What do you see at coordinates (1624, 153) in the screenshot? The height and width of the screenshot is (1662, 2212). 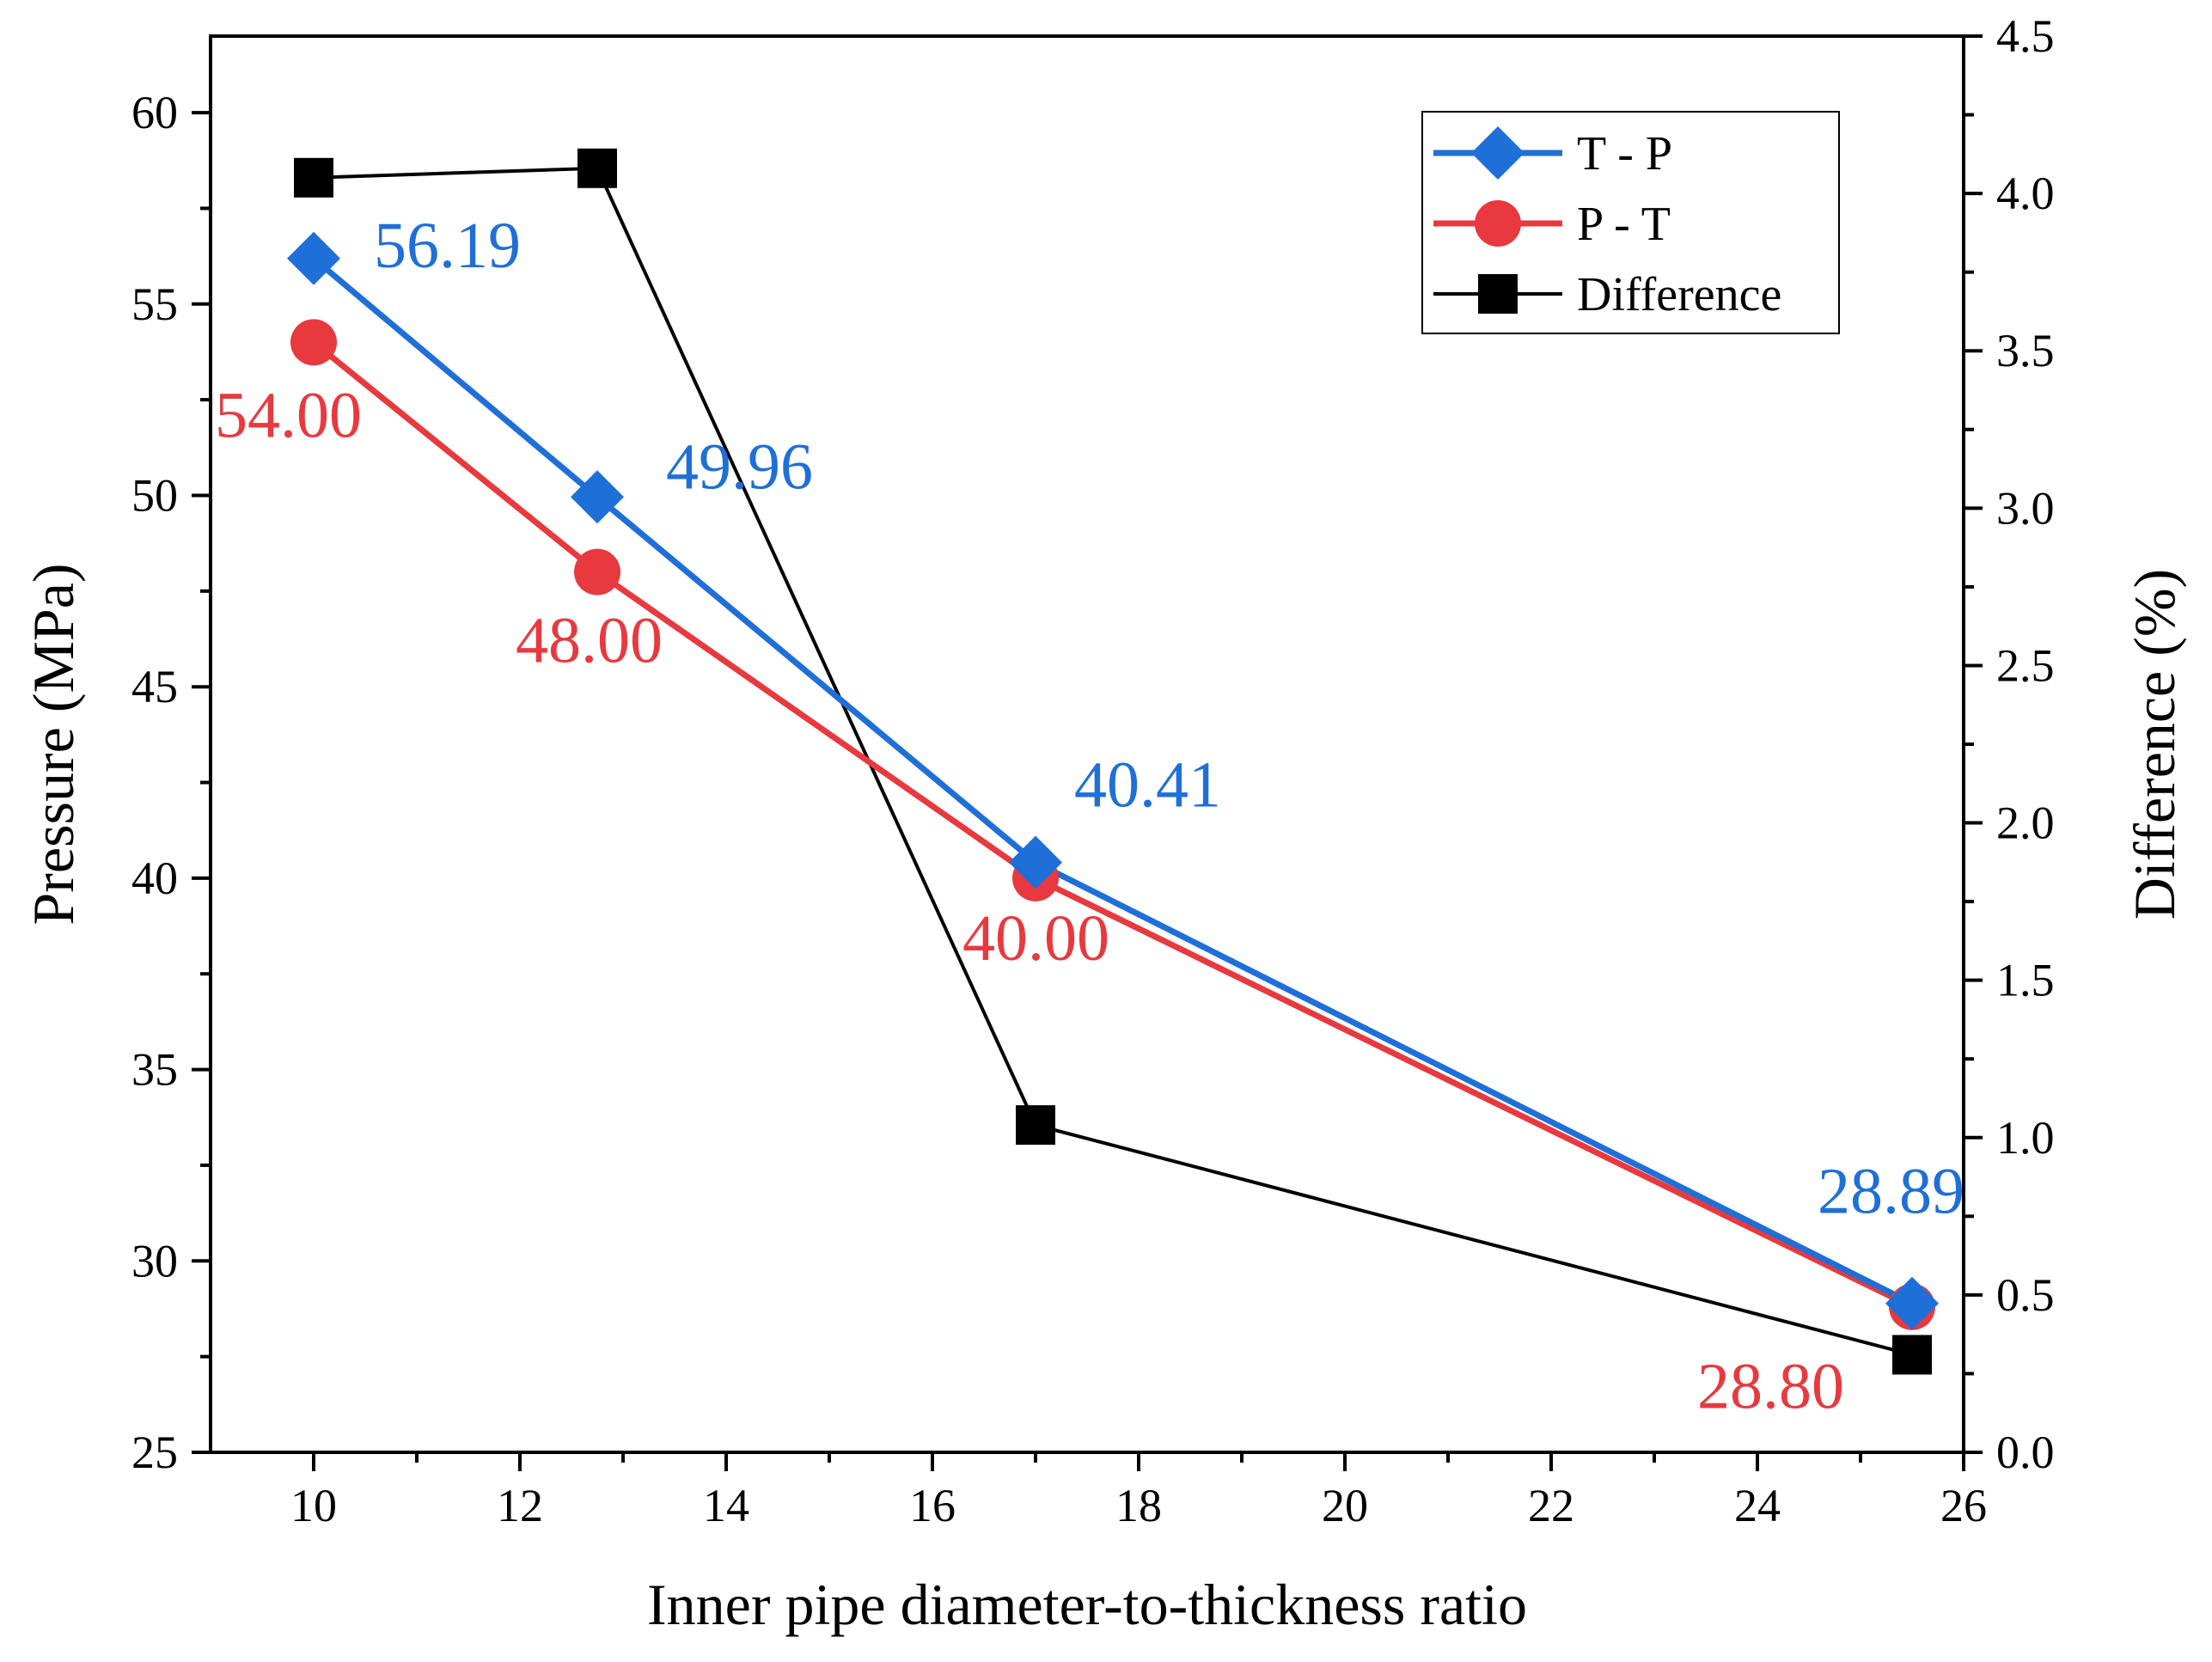 I see `legend-label-t-p: T - P` at bounding box center [1624, 153].